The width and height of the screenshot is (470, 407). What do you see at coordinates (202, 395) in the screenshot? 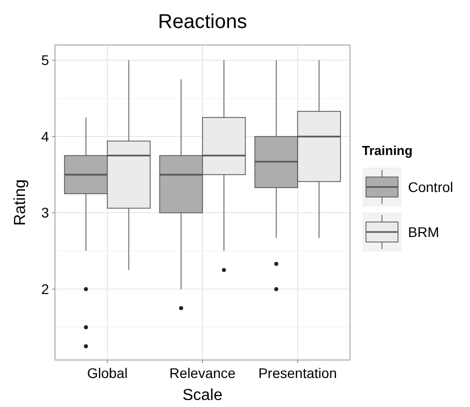
I see `x-axis-title: Scale` at bounding box center [202, 395].